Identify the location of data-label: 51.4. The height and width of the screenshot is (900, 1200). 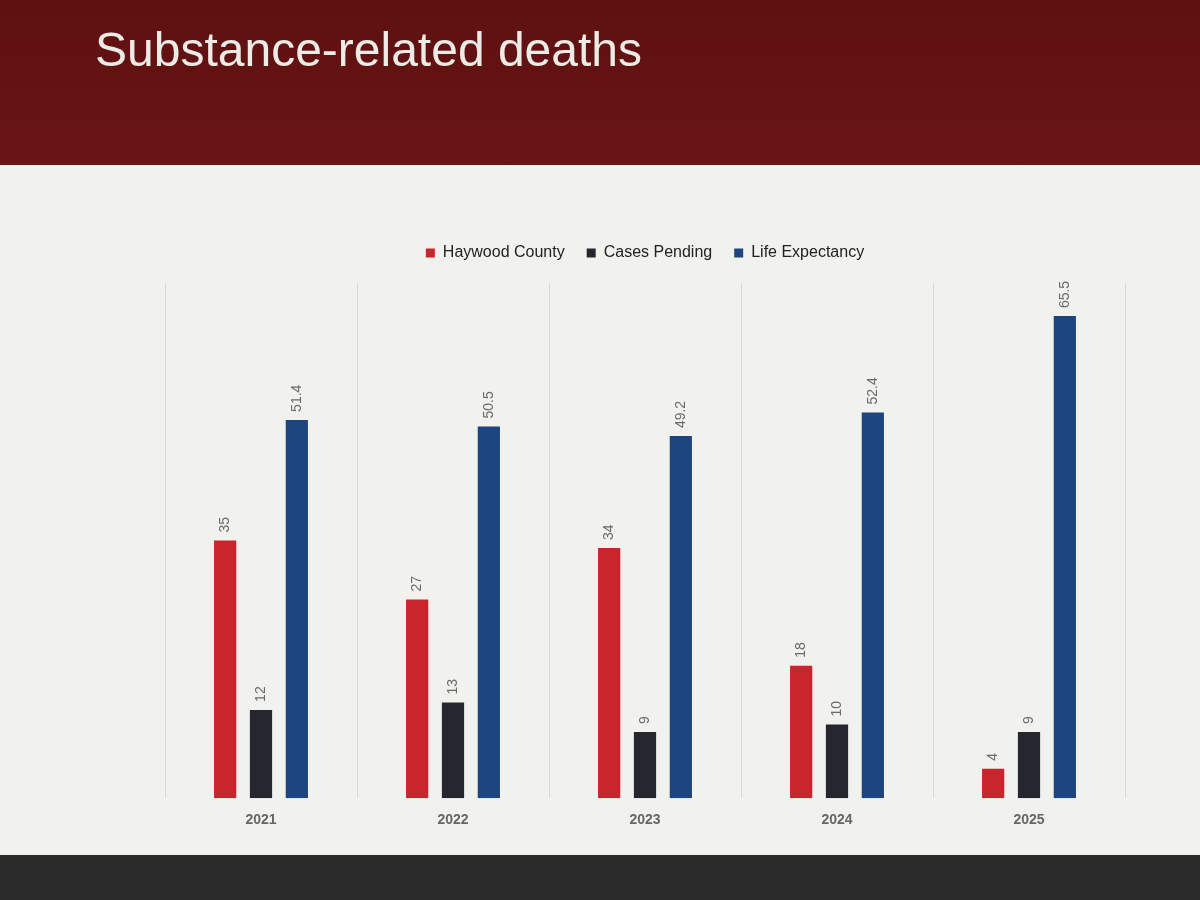
(295, 398).